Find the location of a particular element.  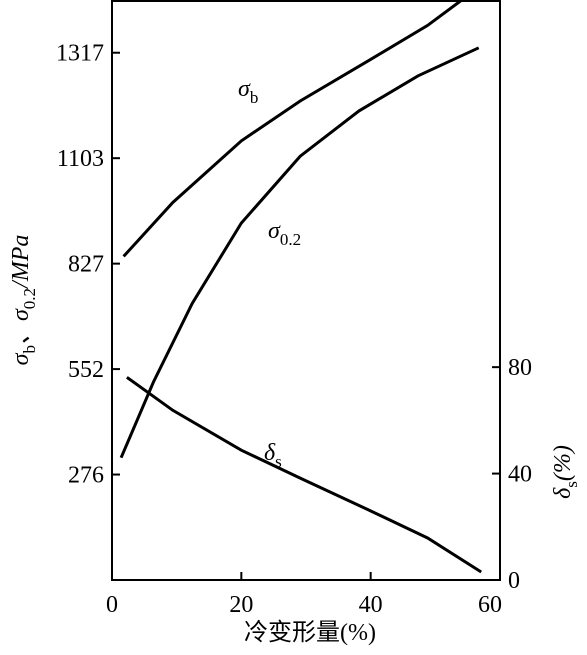

y2-tick-label: 40 is located at coordinates (520, 475).